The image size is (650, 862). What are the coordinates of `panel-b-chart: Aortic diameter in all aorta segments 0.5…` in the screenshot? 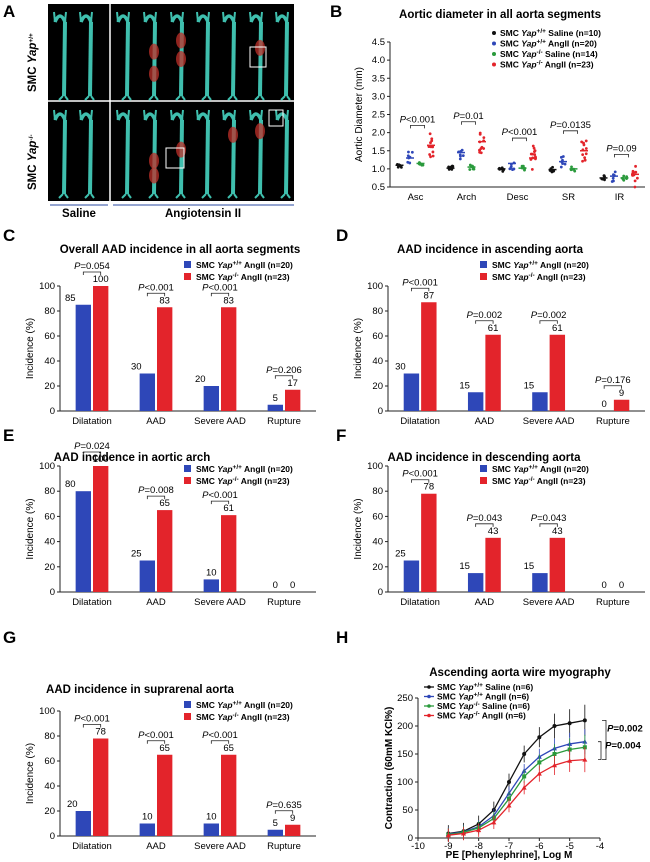 It's located at (499, 106).